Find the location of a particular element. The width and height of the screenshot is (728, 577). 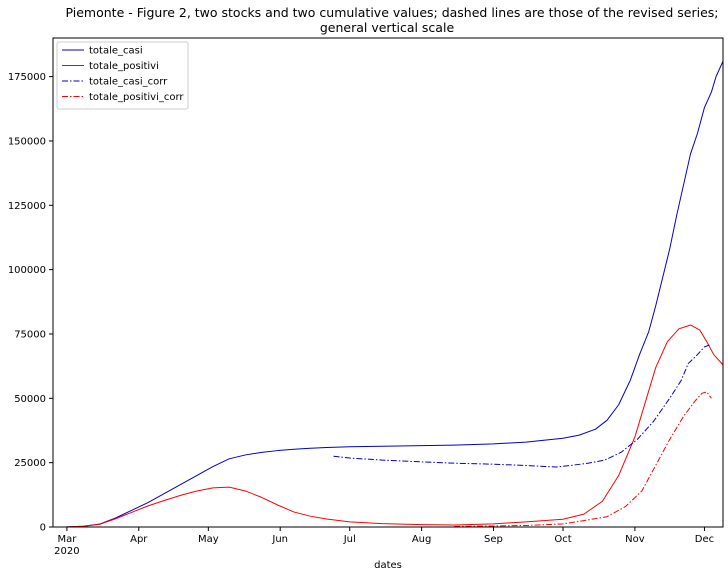

y-tick-label: 50000 is located at coordinates (30, 399).